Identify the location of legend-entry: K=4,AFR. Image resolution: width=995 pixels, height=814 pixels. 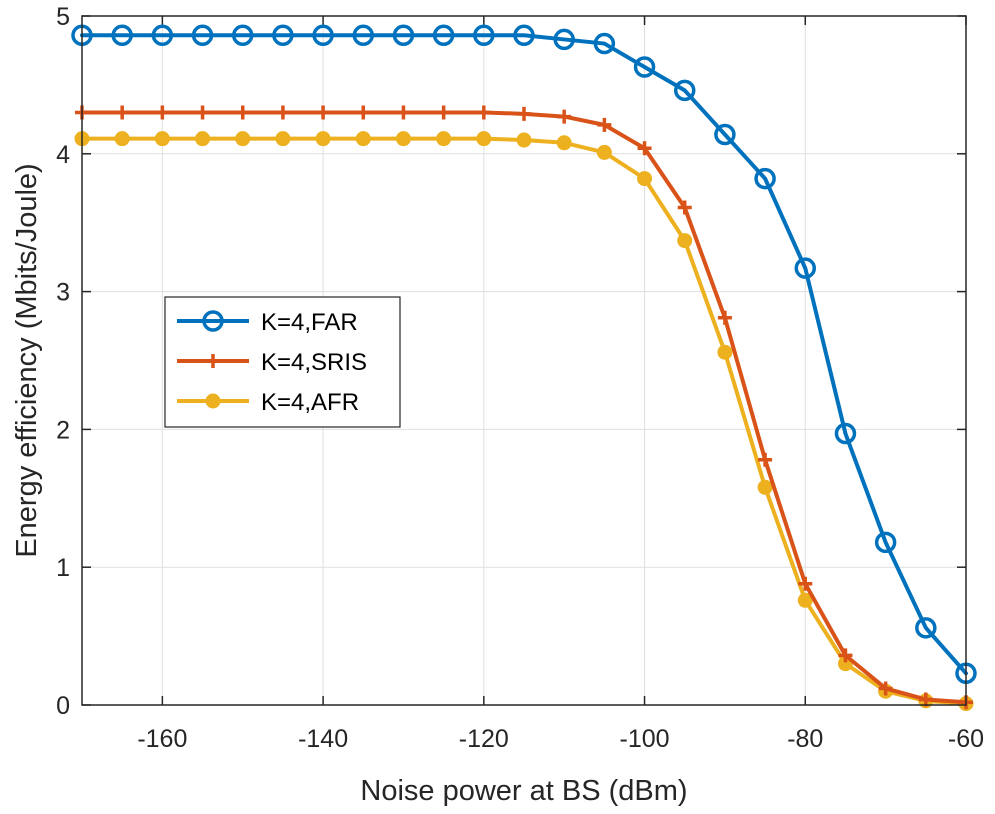
(268, 402).